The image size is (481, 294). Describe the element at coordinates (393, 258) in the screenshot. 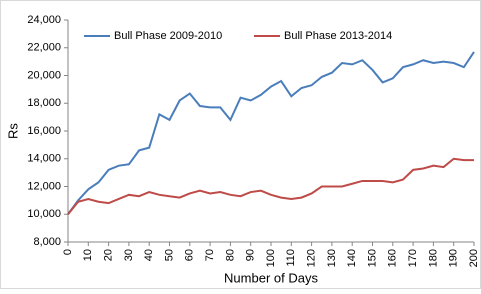

I see `x-tick-label: 160` at that location.